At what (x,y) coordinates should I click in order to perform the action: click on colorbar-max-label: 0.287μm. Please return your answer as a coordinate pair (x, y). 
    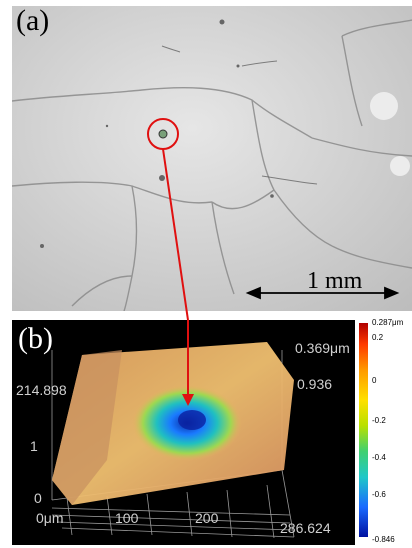
    Looking at the image, I should click on (388, 322).